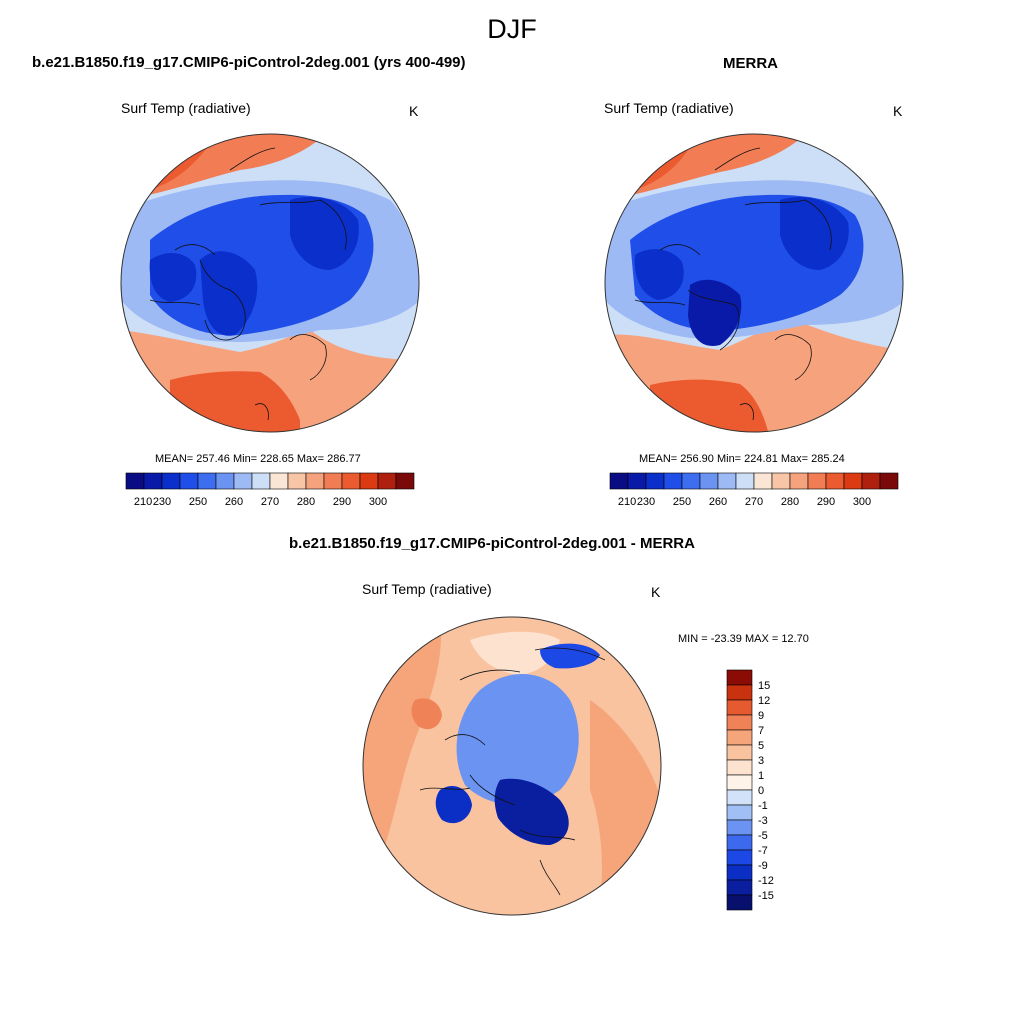  I want to click on polar-map-model, so click(270, 283).